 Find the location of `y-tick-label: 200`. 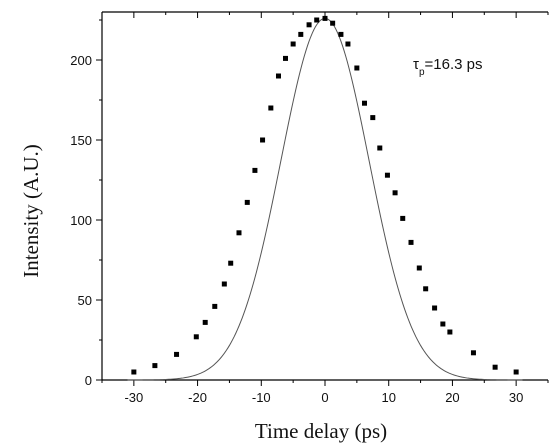

y-tick-label: 200 is located at coordinates (81, 60).